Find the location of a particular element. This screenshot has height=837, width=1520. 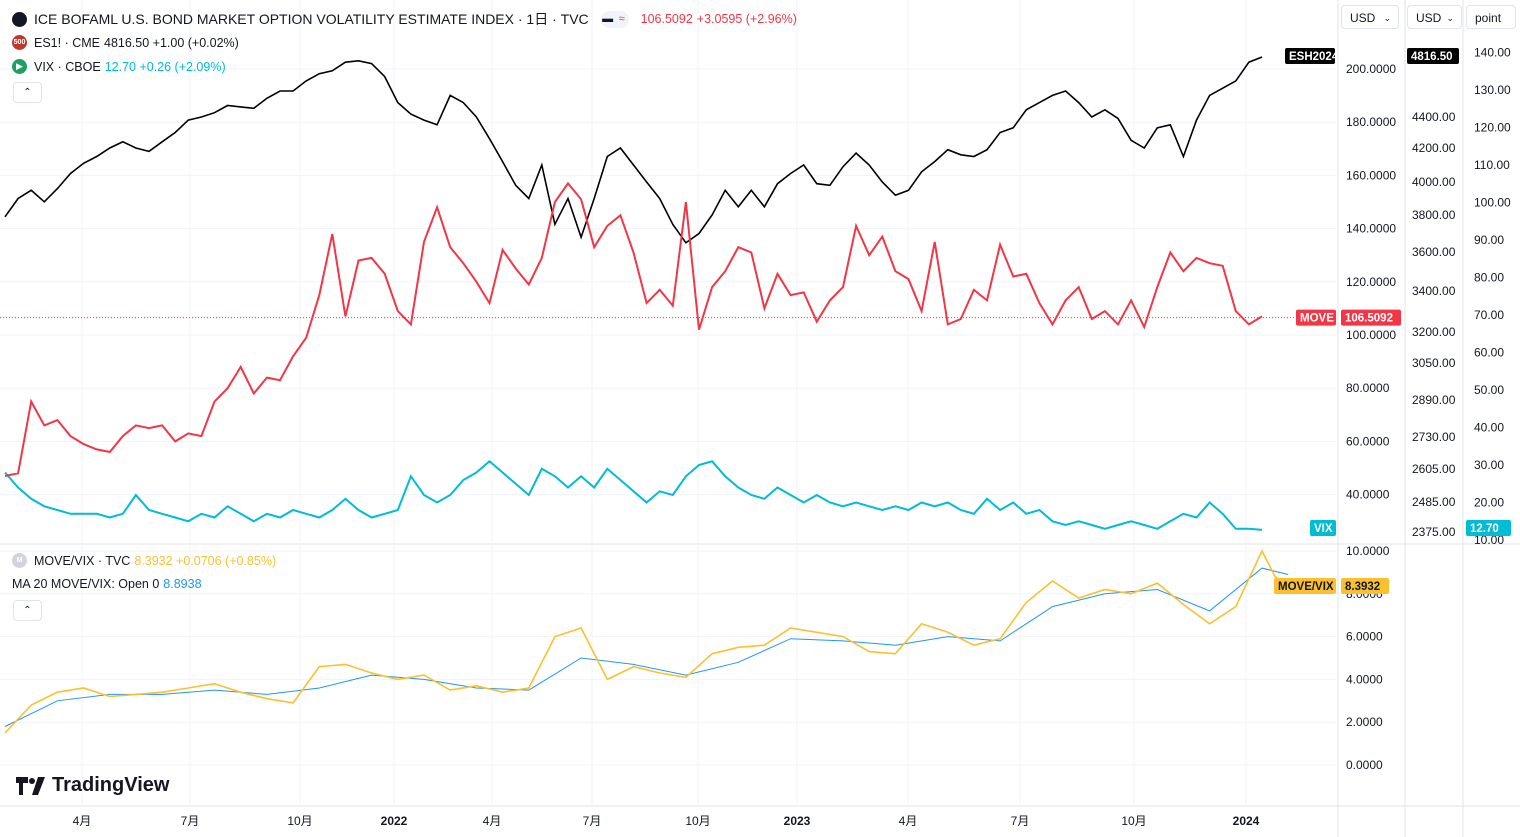

currency-select-1: USD ⌄ is located at coordinates (1370, 17).